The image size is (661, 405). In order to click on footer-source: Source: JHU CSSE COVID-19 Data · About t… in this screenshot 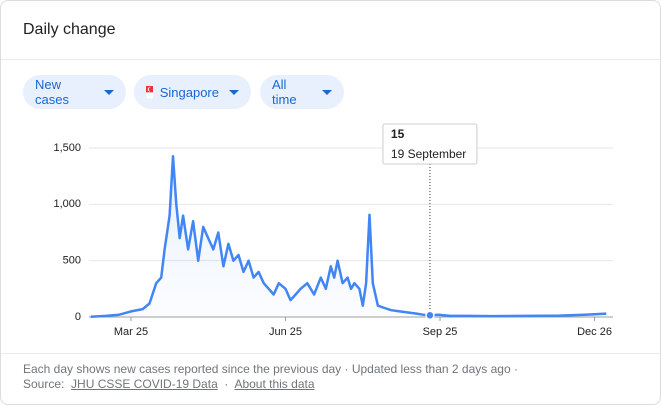, I will do `click(270, 384)`.